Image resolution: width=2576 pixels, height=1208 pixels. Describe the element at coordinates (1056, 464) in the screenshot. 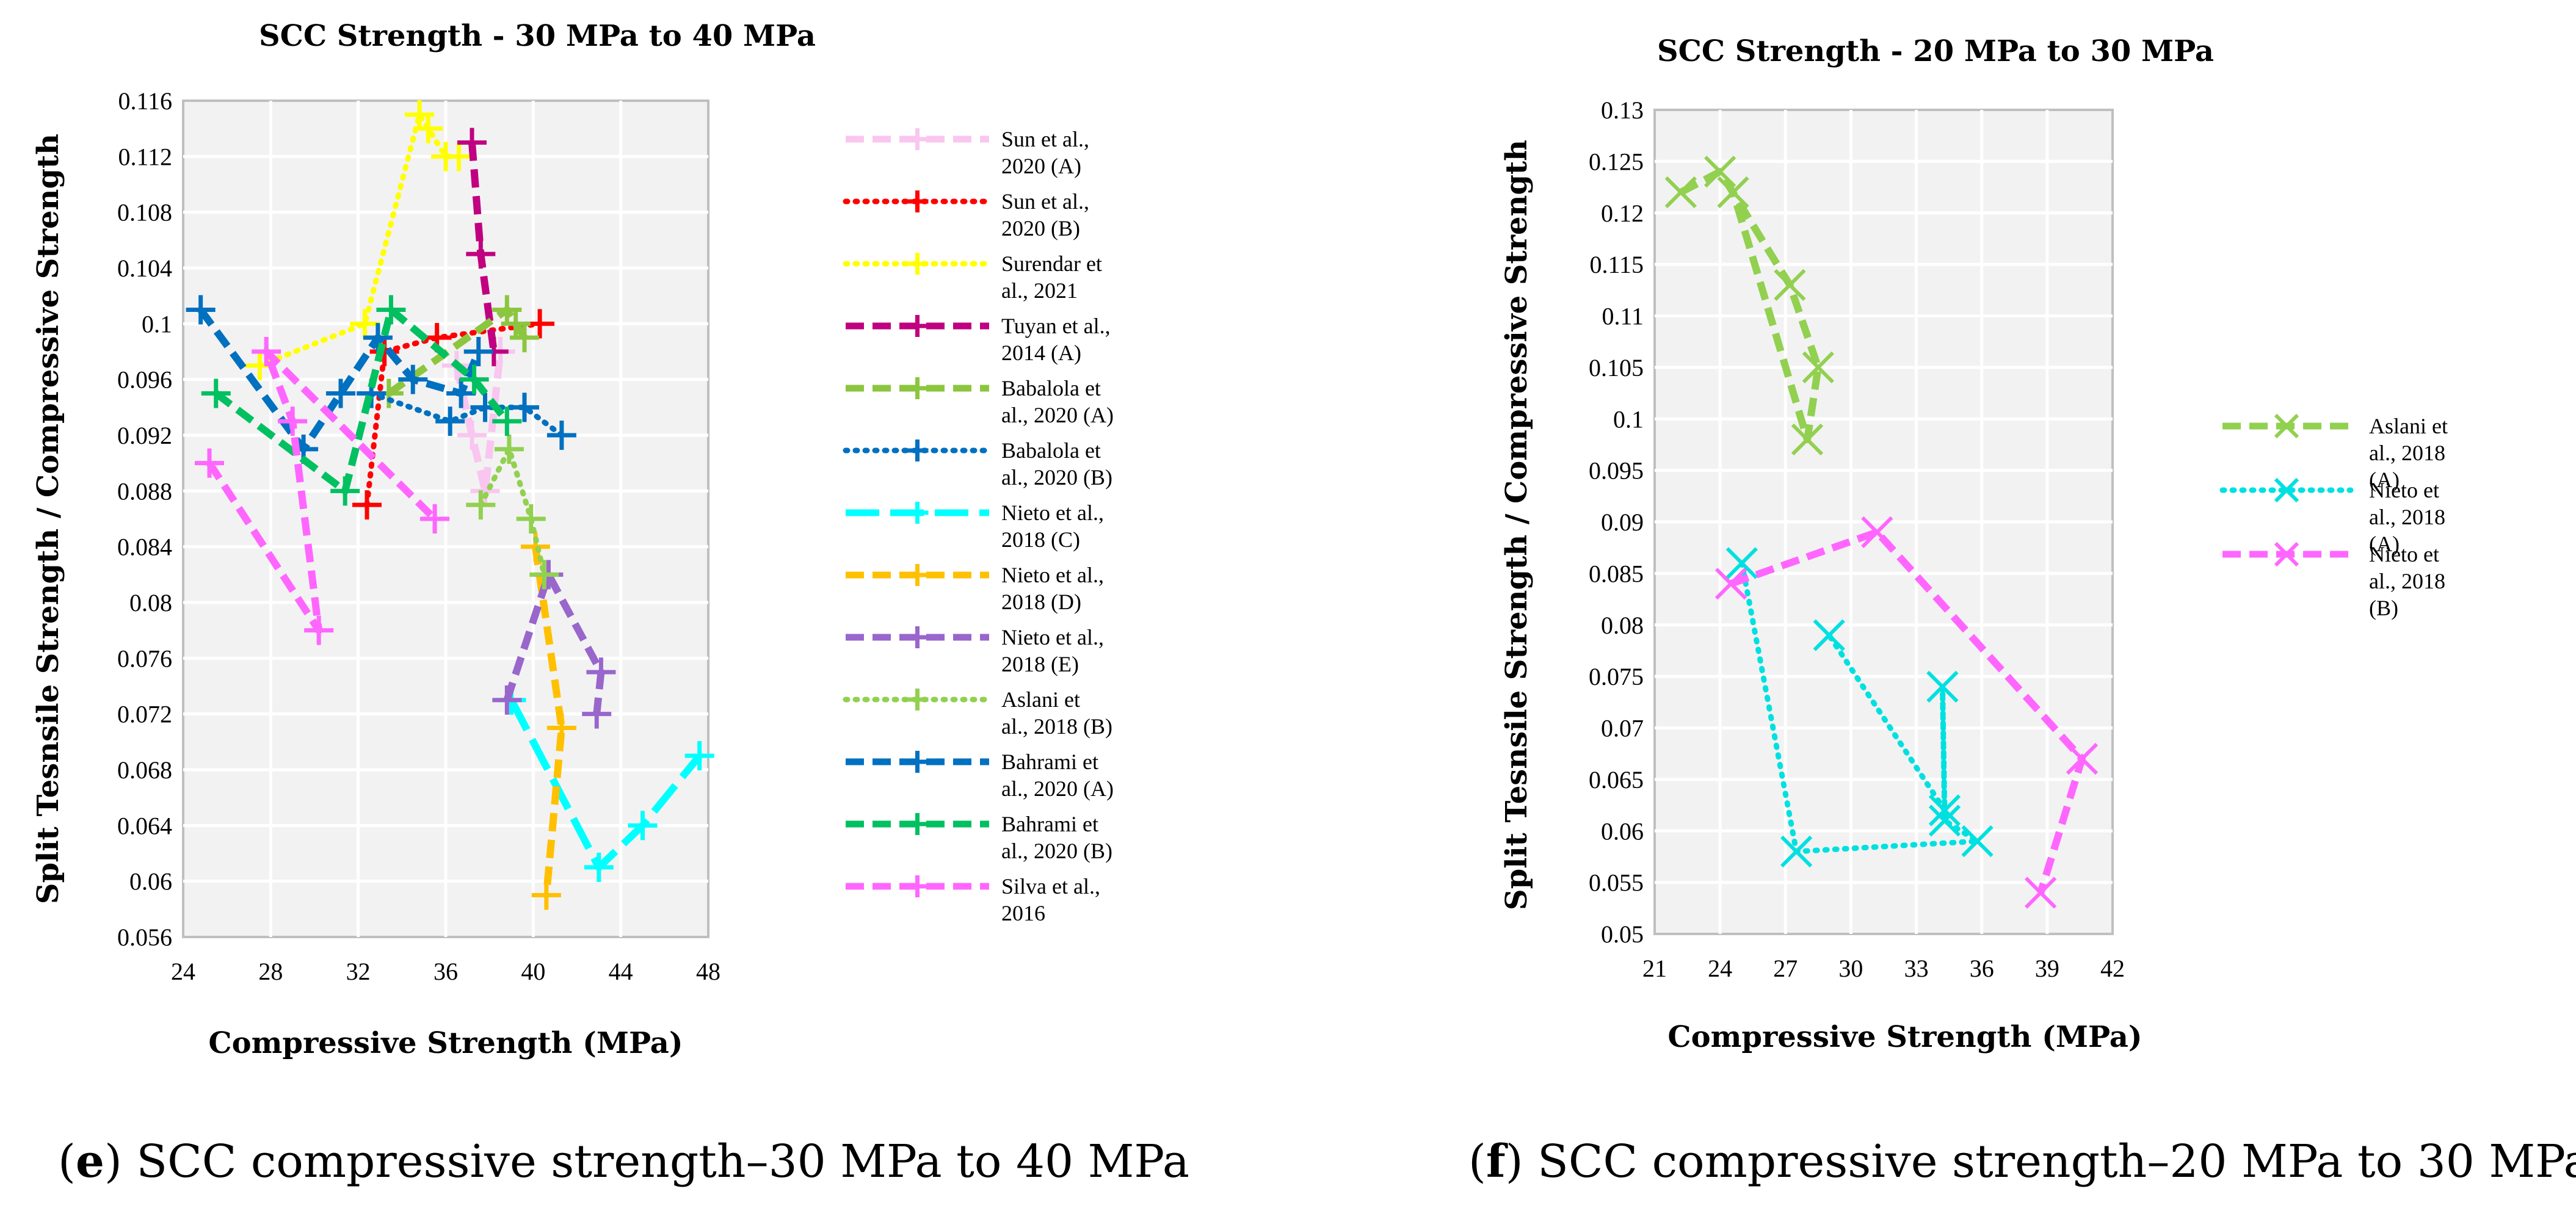

I see `legend-label: Babalola et al., 2020 (B)` at that location.